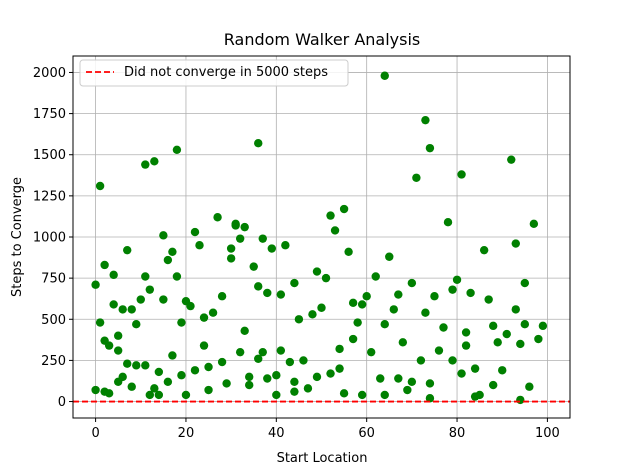  What do you see at coordinates (49, 73) in the screenshot?
I see `y-tick-label: 2000` at bounding box center [49, 73].